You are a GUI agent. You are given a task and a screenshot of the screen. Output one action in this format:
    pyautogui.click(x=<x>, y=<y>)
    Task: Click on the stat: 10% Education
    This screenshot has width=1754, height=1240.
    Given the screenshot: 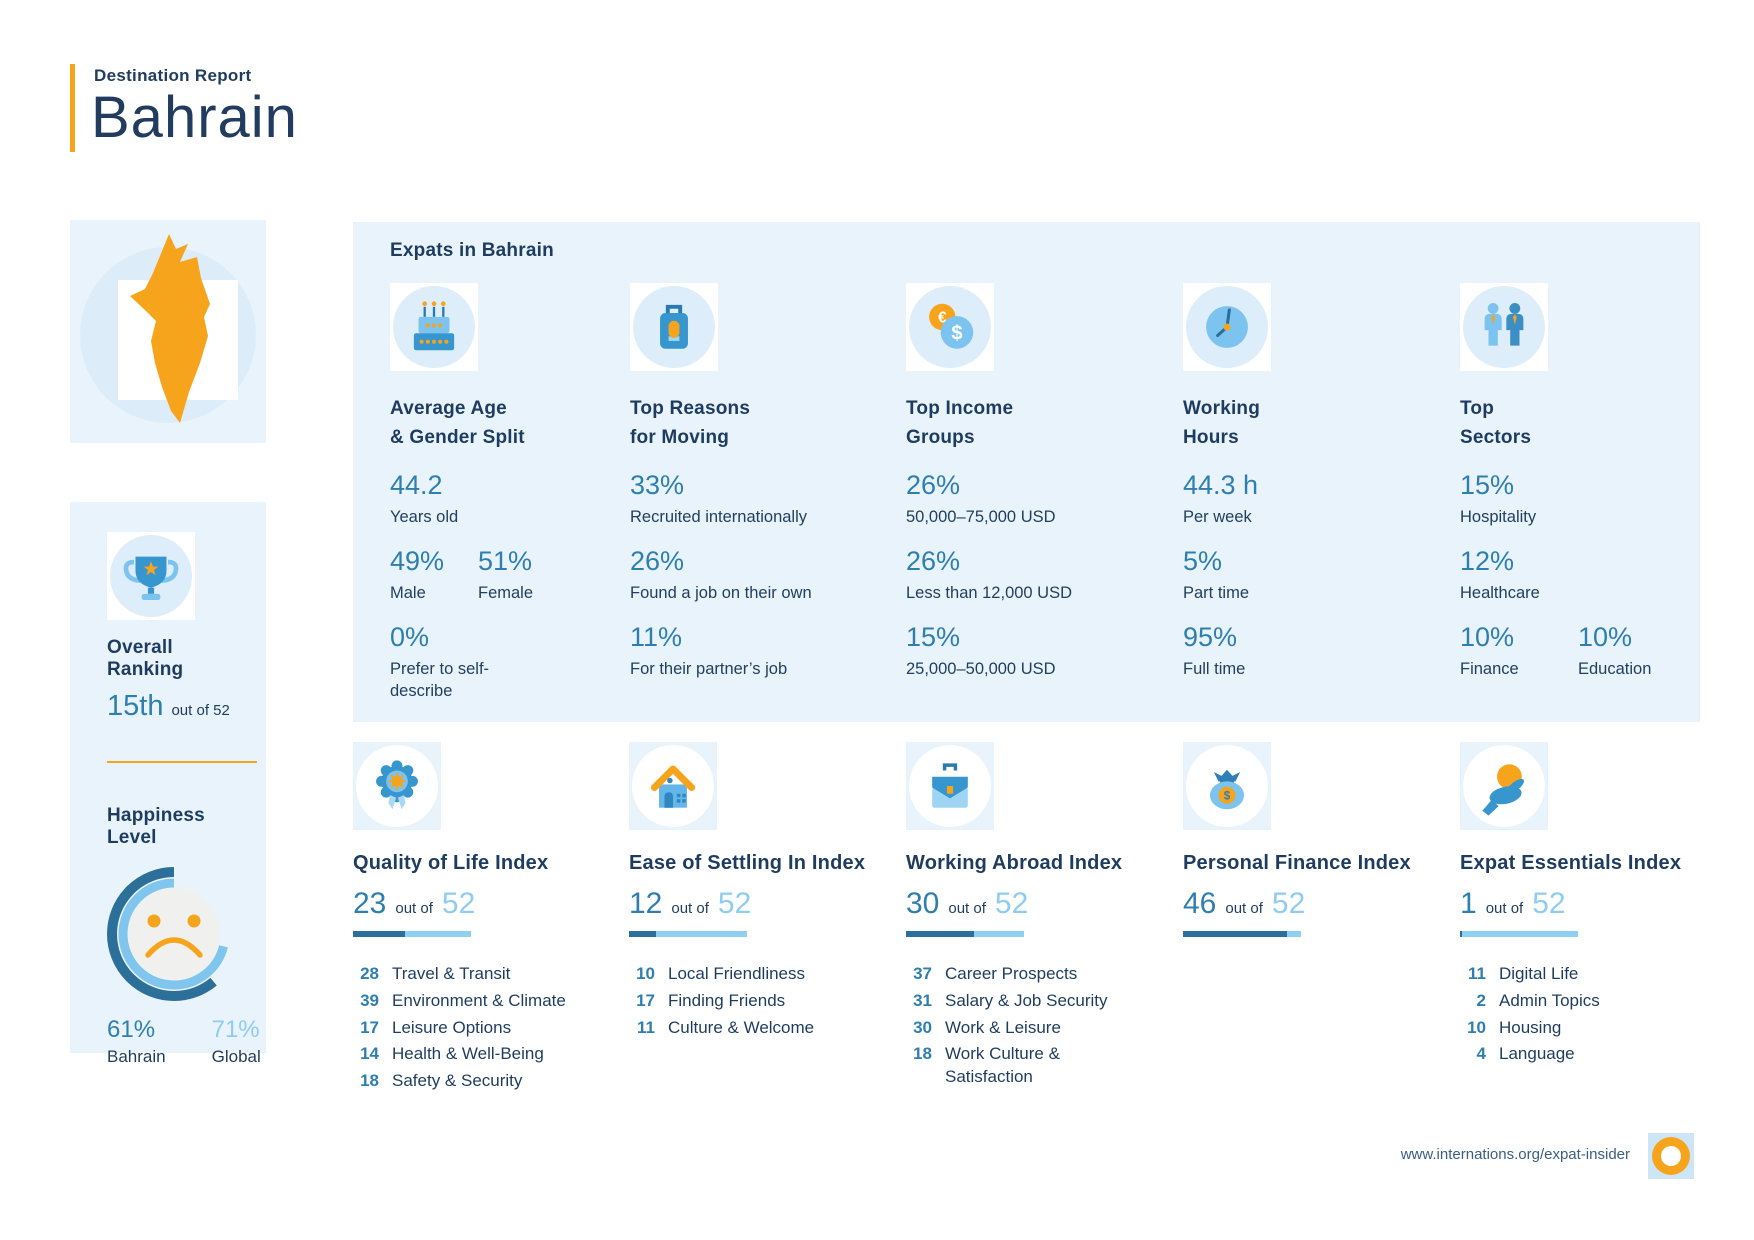 What is the action you would take?
    pyautogui.click(x=1615, y=649)
    